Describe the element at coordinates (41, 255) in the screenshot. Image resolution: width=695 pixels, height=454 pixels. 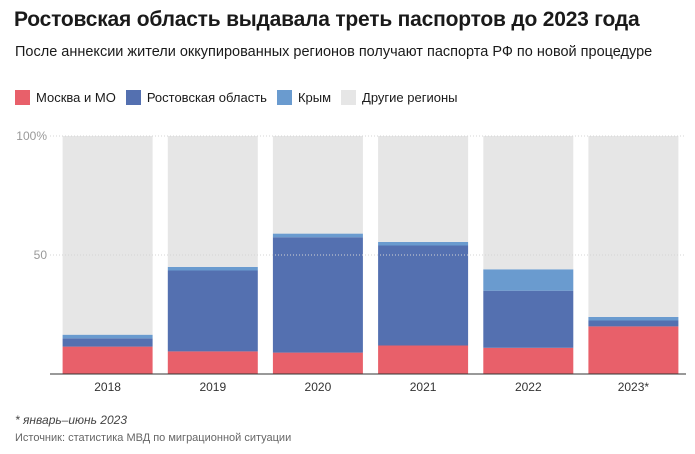
I see `y-tick-label: 50` at that location.